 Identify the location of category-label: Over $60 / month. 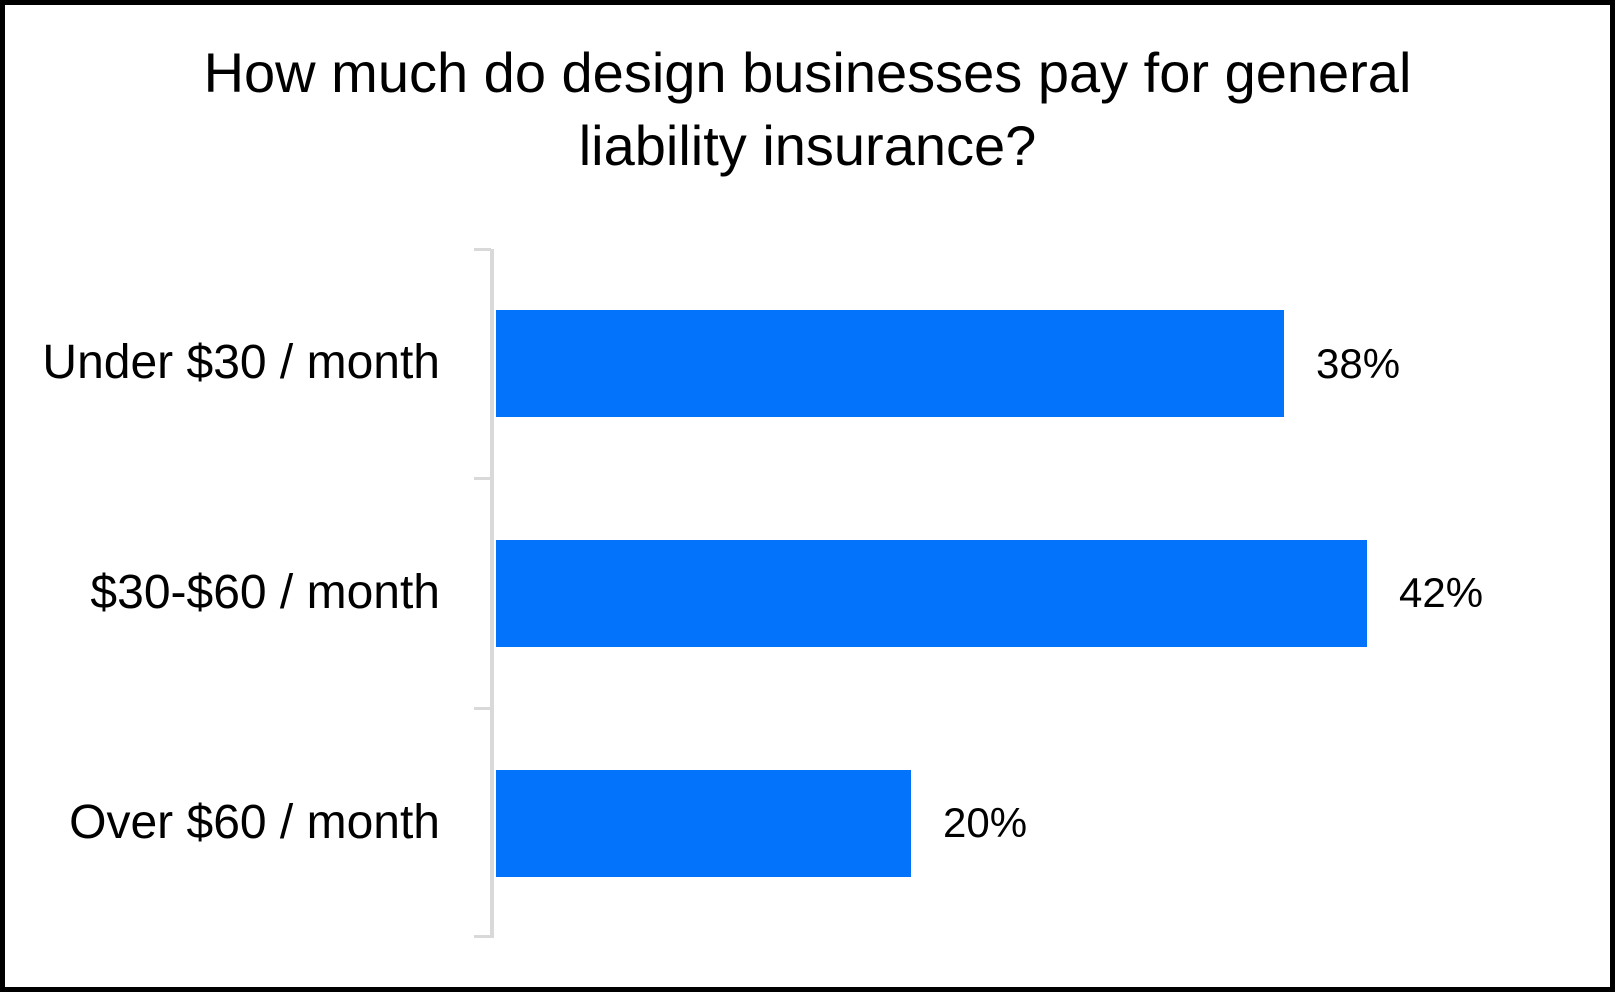
(254, 822).